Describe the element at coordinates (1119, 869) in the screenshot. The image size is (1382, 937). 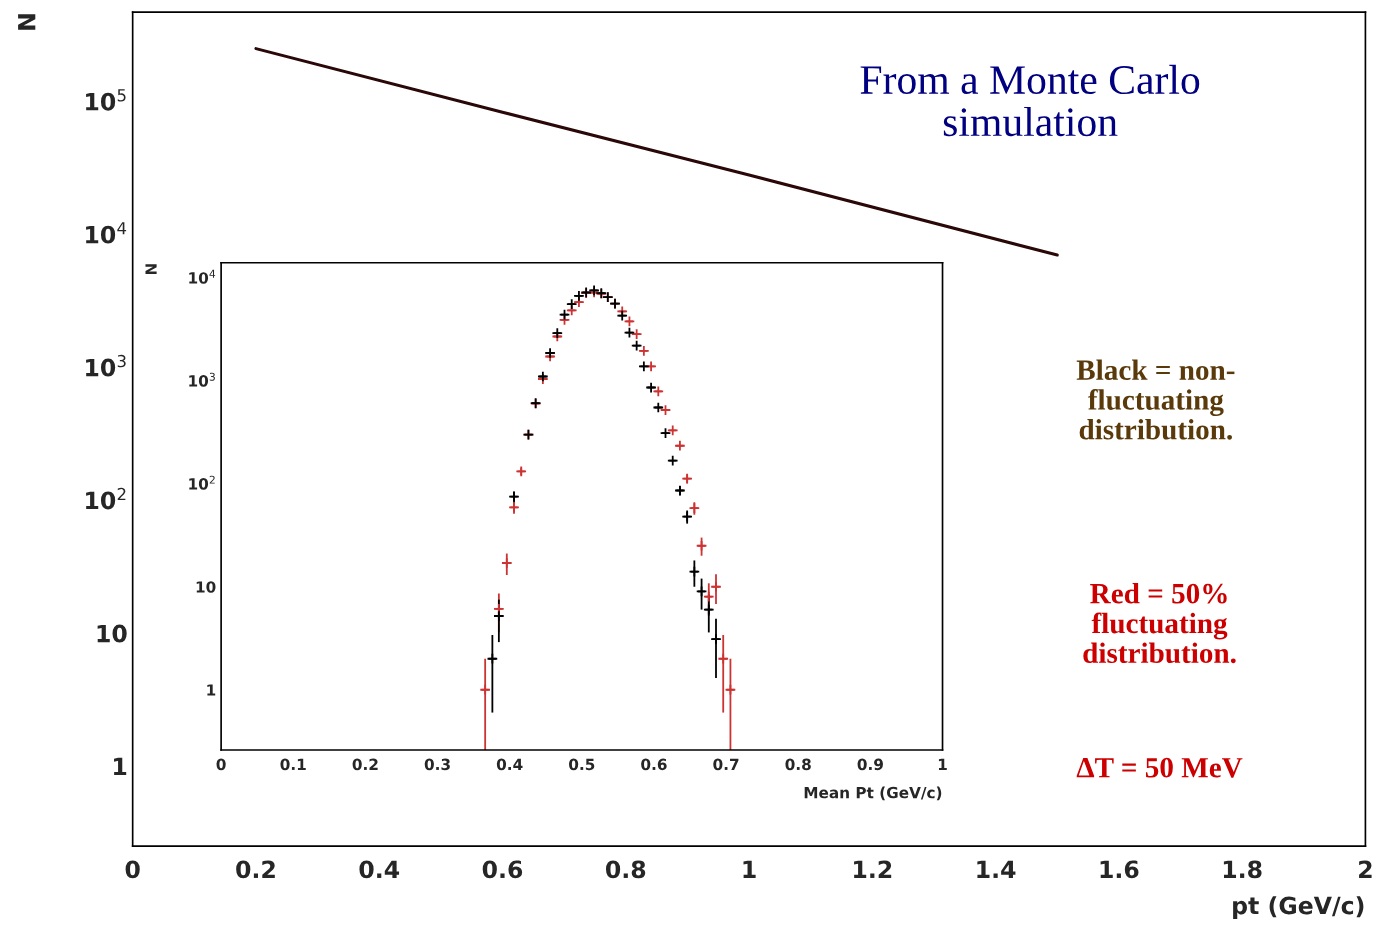
I see `x-tick-label: 1.6` at that location.